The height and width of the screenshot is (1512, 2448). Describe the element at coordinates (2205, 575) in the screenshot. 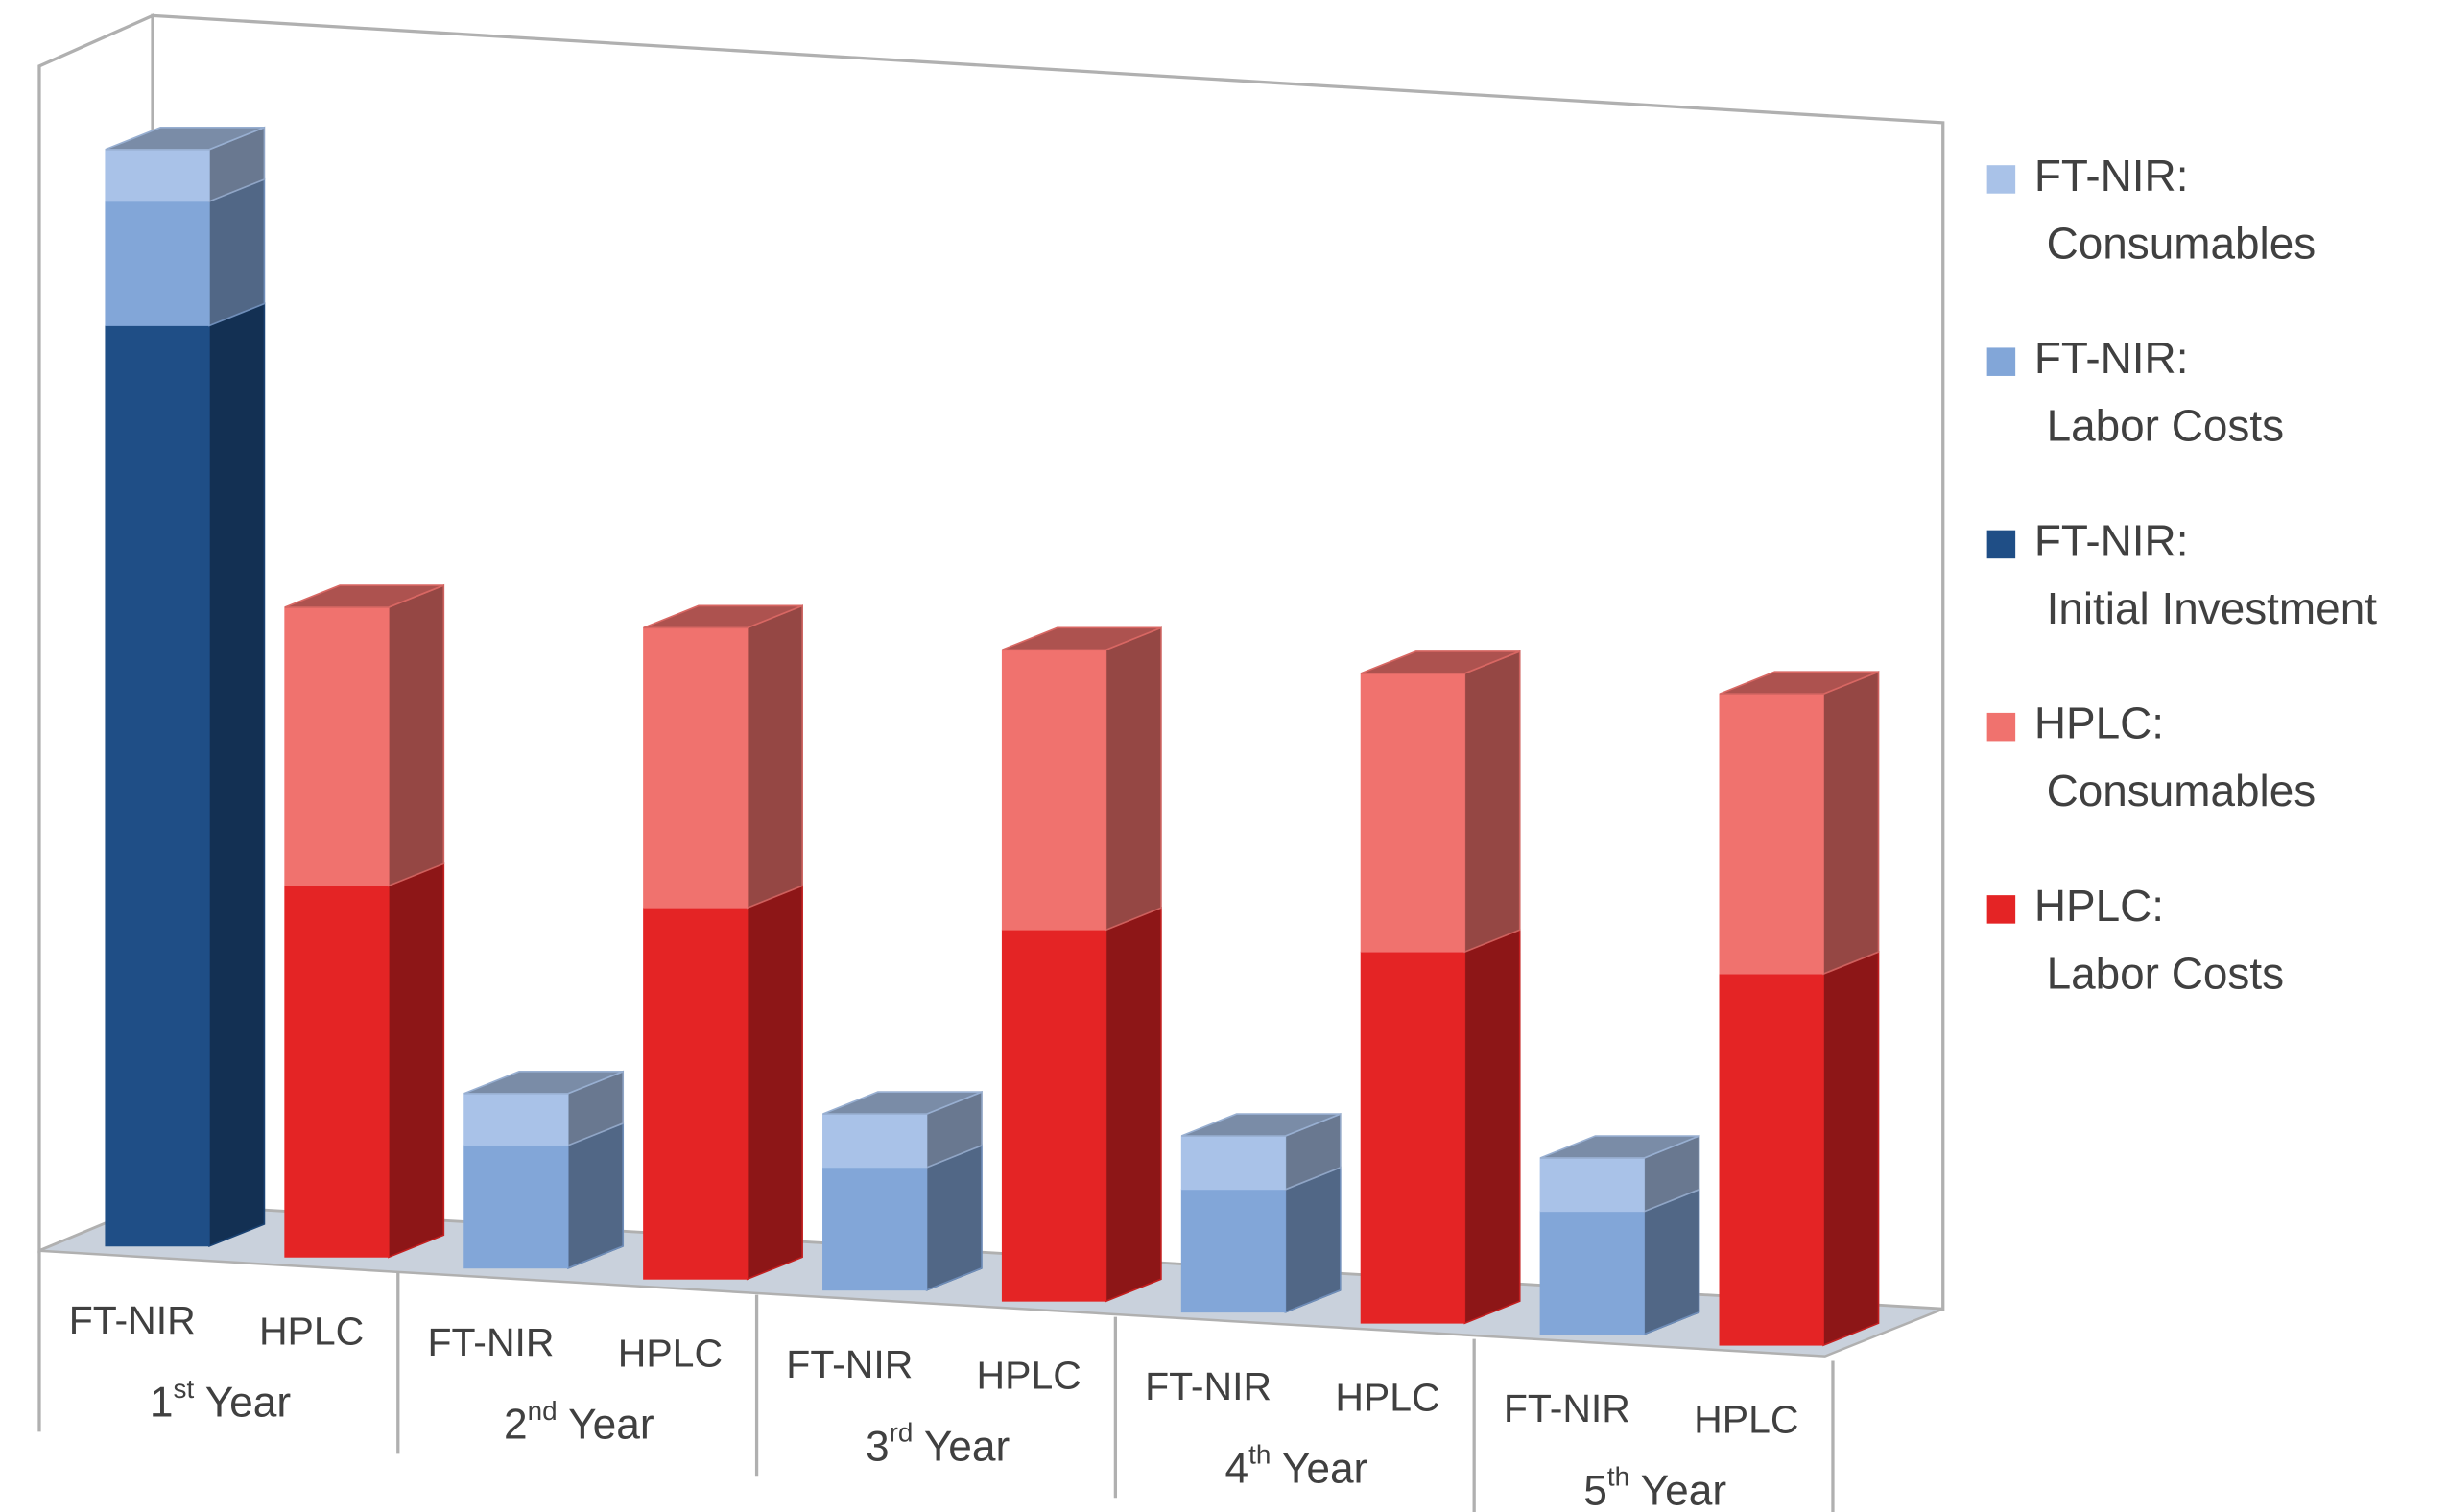

I see `legend-label: FT-NIR: Initial Investment` at that location.